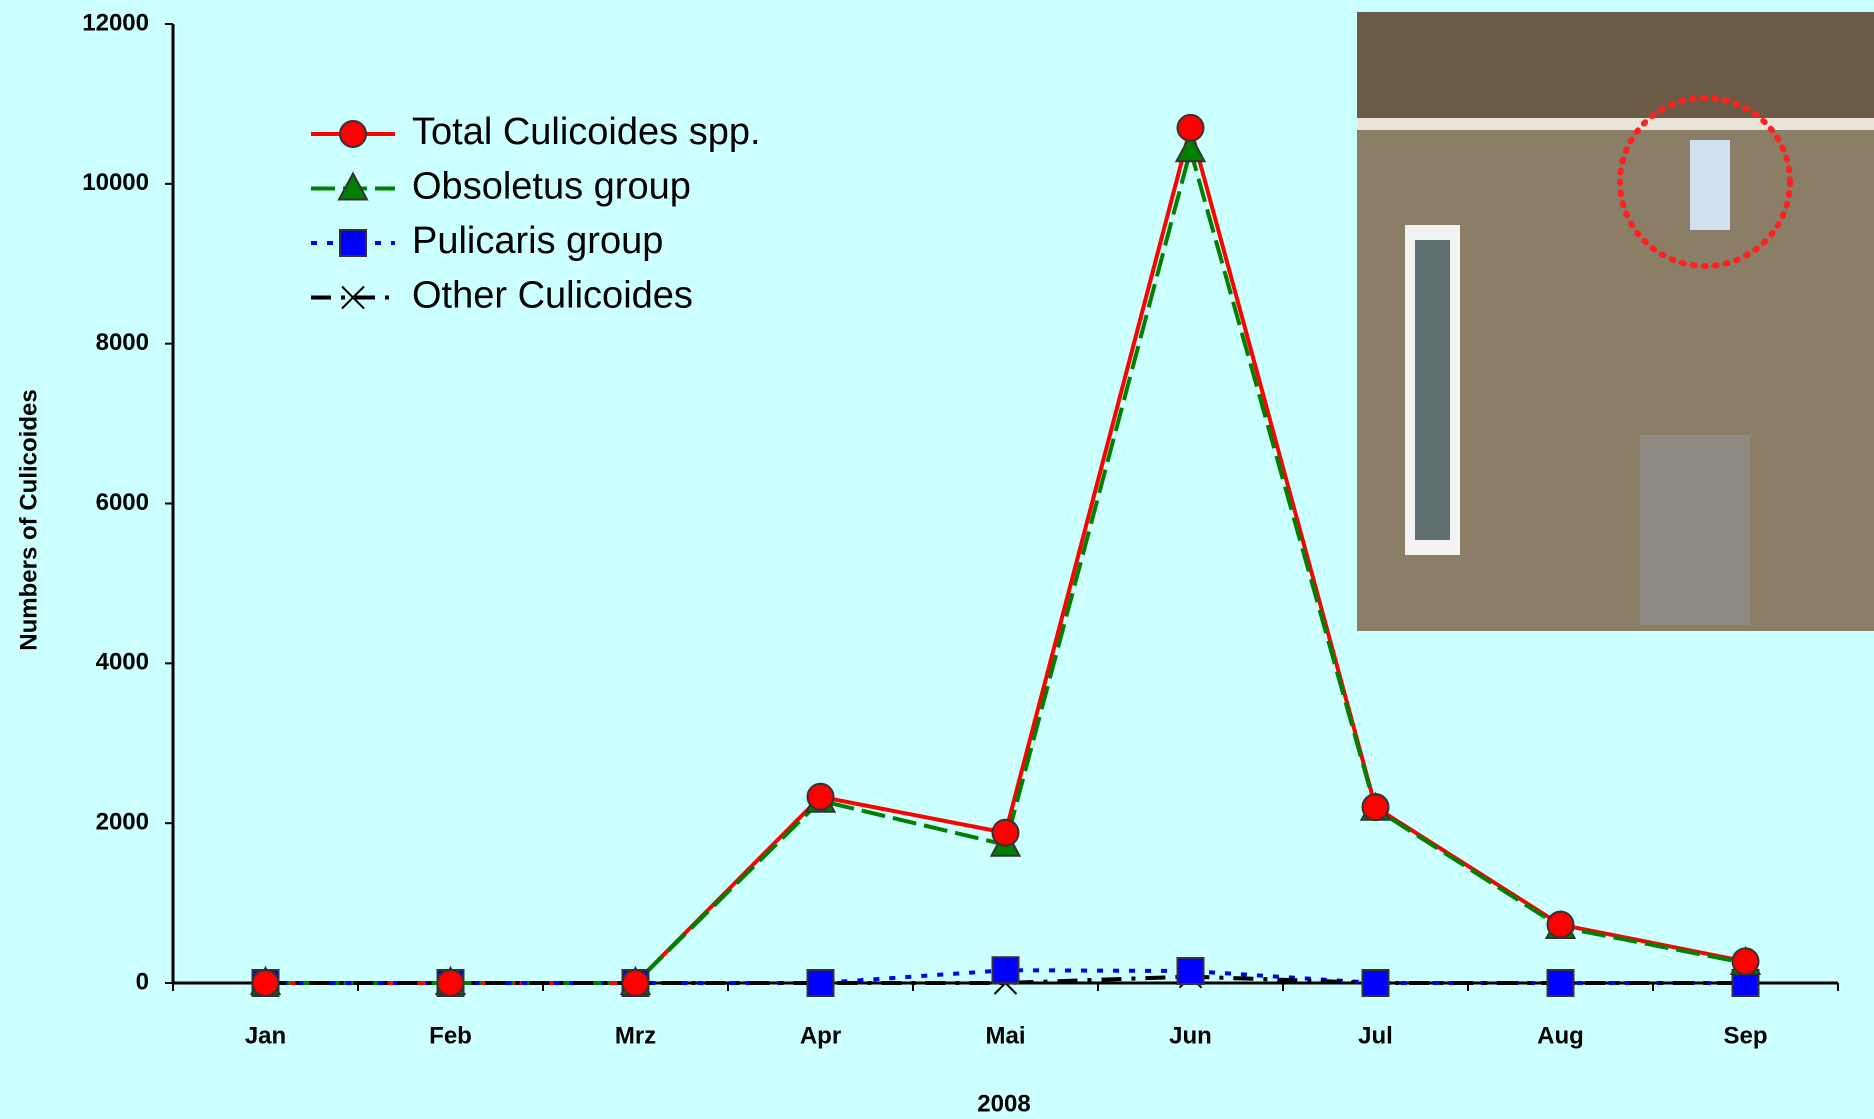 The width and height of the screenshot is (1874, 1119). What do you see at coordinates (122, 662) in the screenshot?
I see `y-tick-label: 4000` at bounding box center [122, 662].